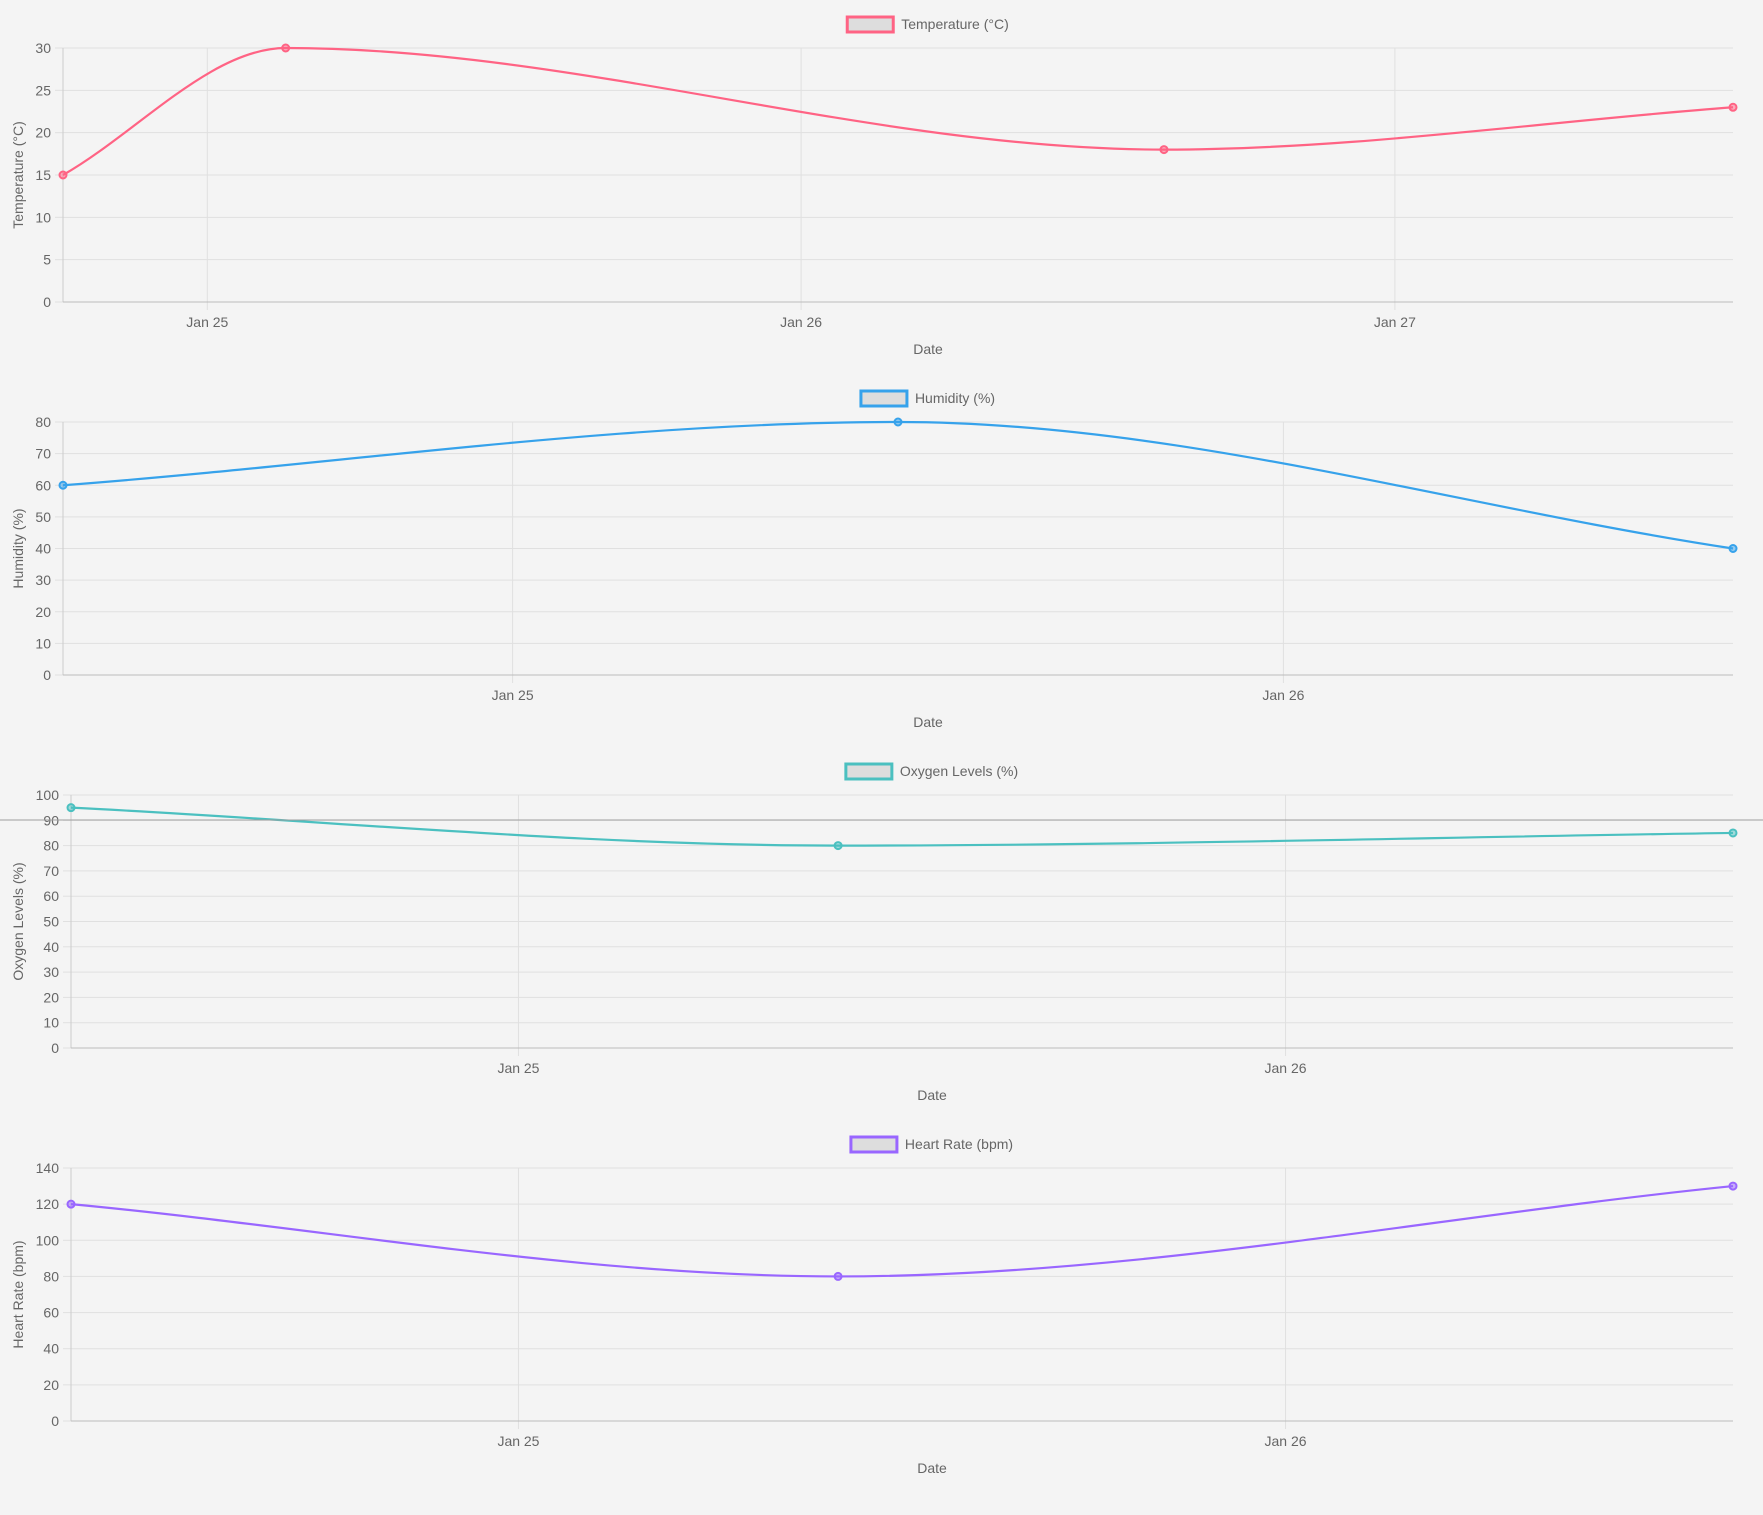 Image resolution: width=1763 pixels, height=1515 pixels. What do you see at coordinates (1395, 322) in the screenshot?
I see `x-tick-label: Jan 27` at bounding box center [1395, 322].